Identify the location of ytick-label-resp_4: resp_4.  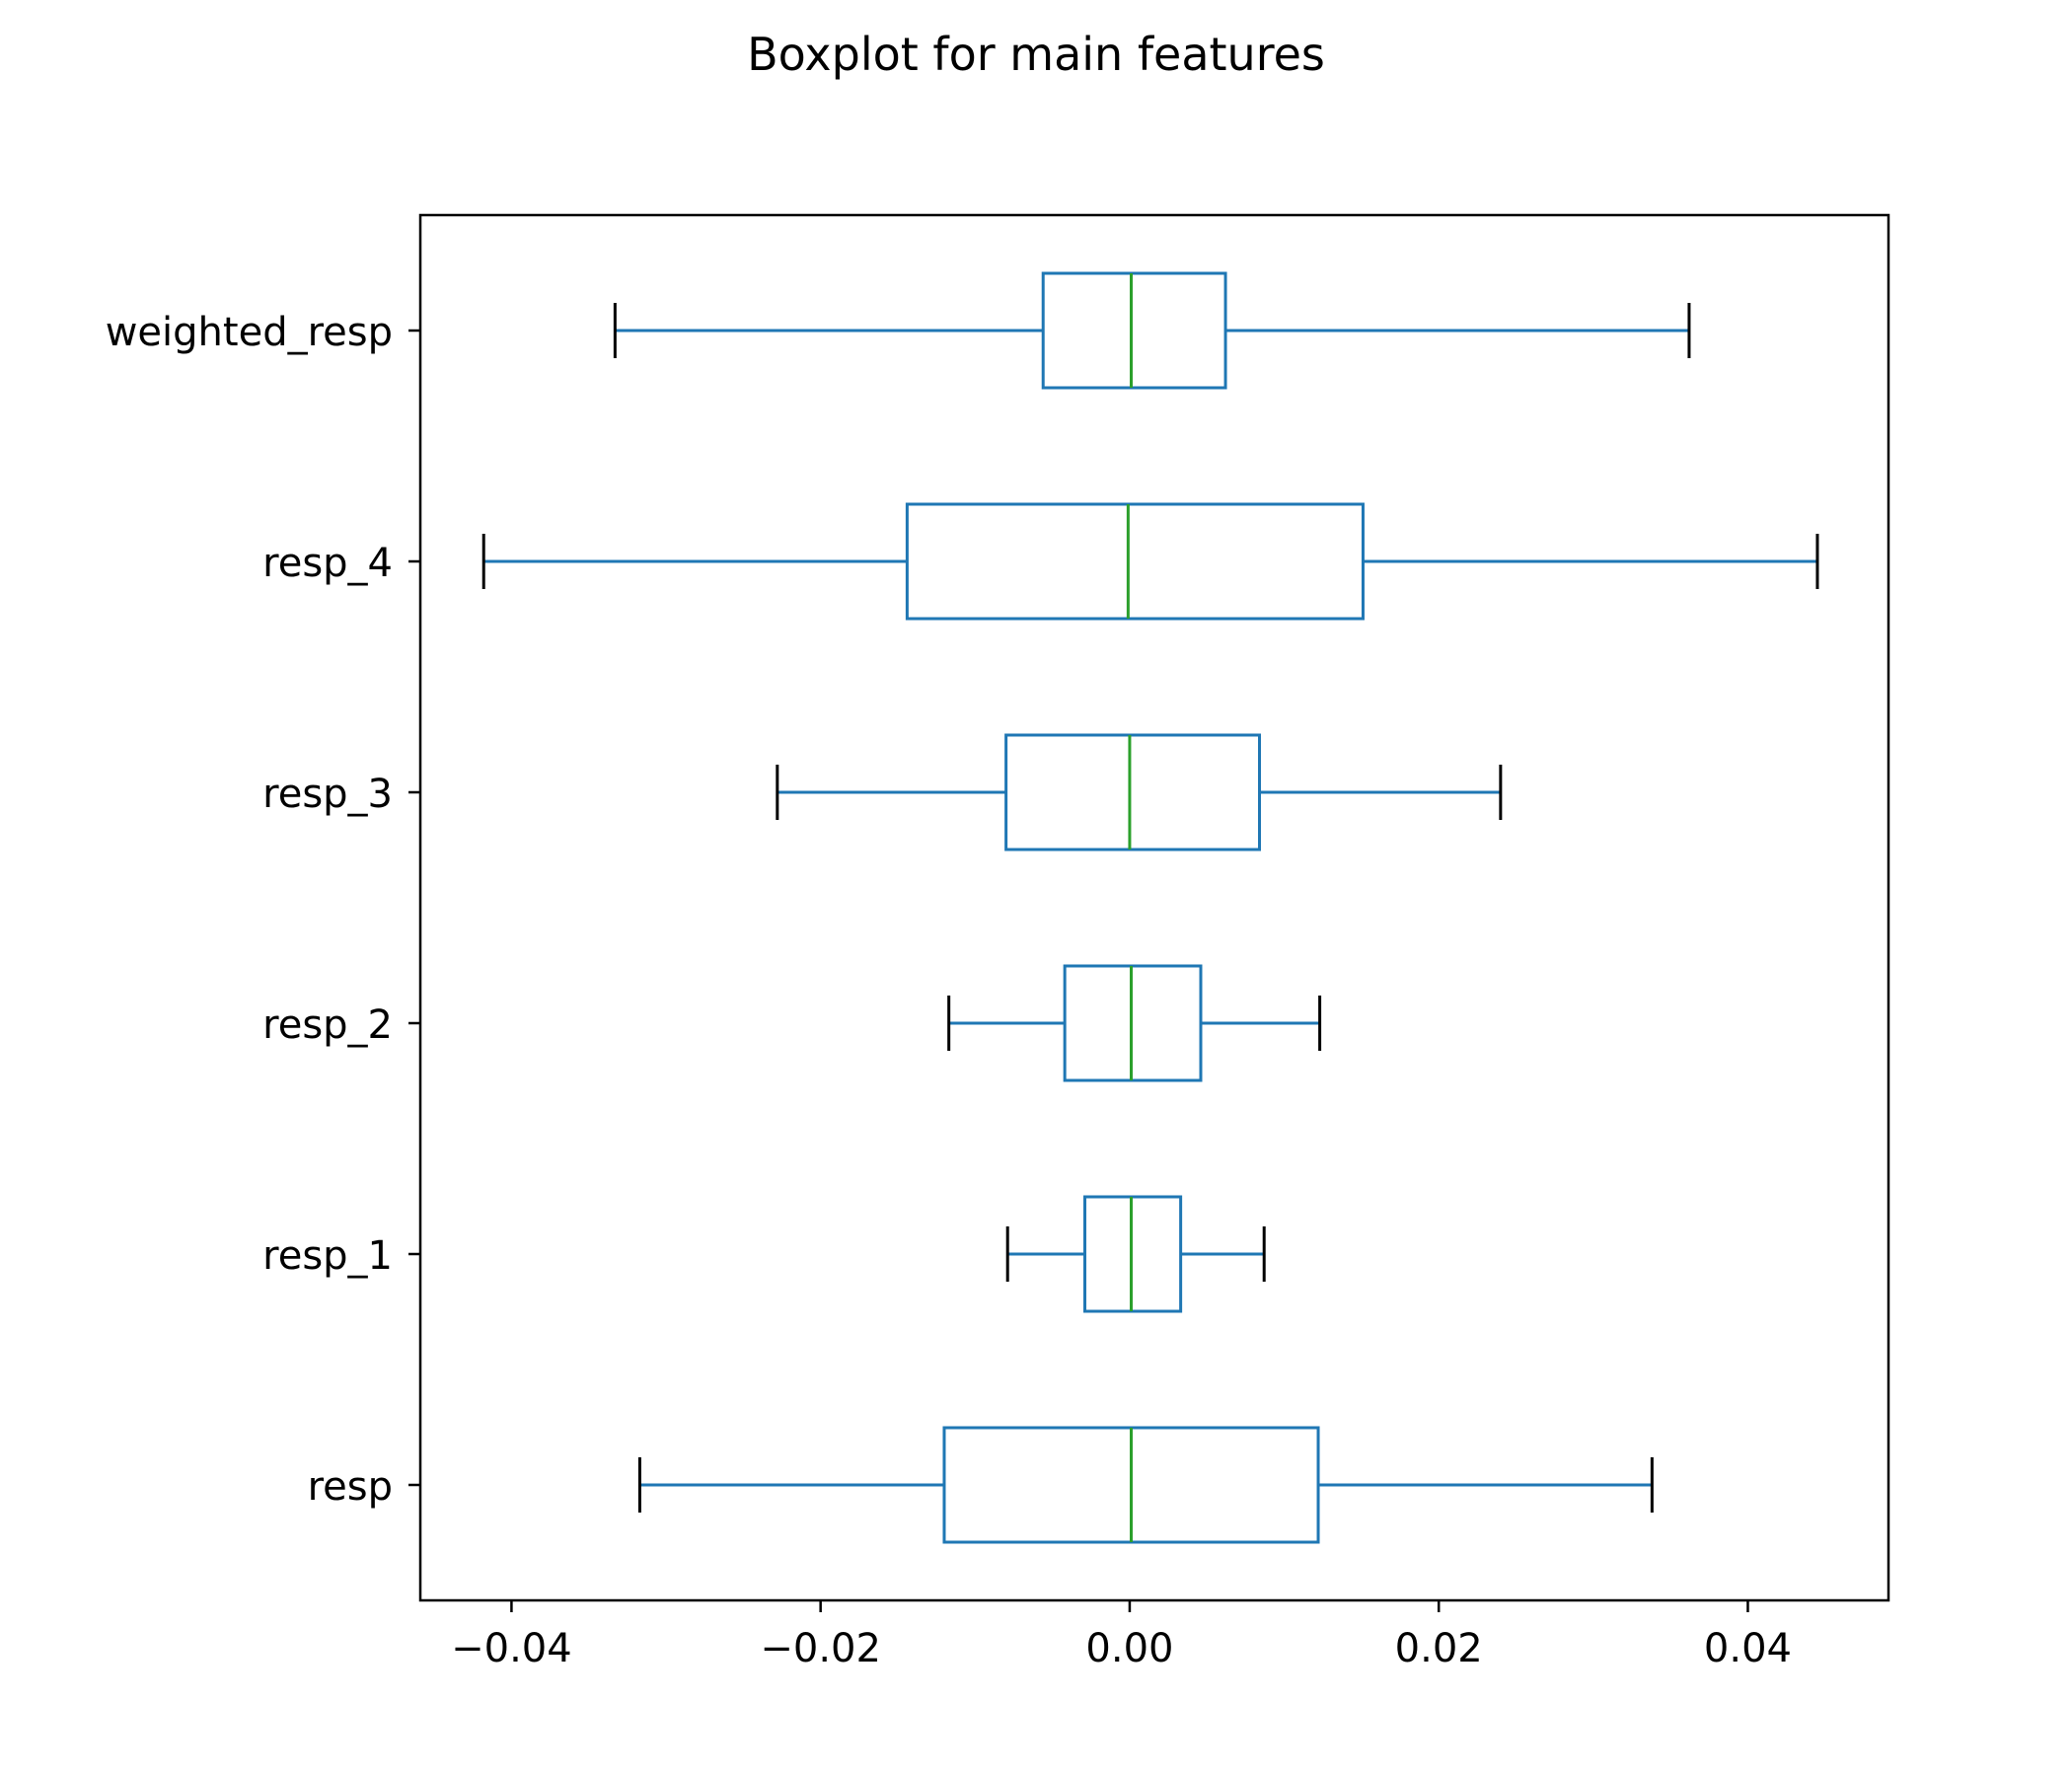
(327, 563).